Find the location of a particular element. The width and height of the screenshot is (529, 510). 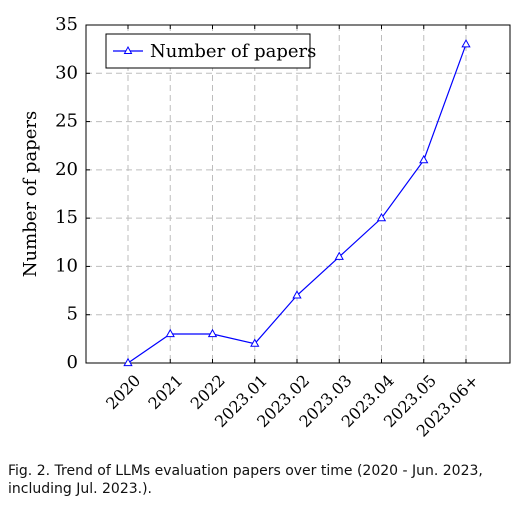

y-axis-label: Number of papers is located at coordinates (30, 194).